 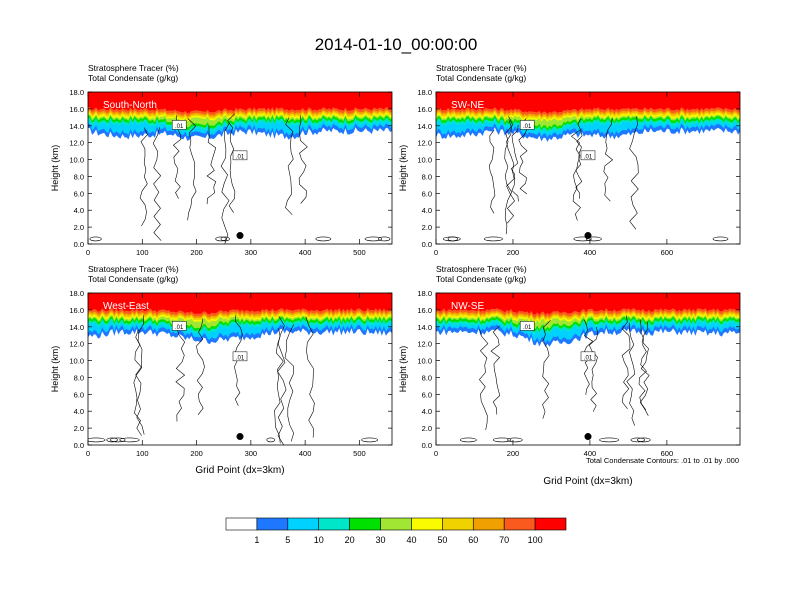 What do you see at coordinates (79, 377) in the screenshot?
I see `y-tick-label: 8.0` at bounding box center [79, 377].